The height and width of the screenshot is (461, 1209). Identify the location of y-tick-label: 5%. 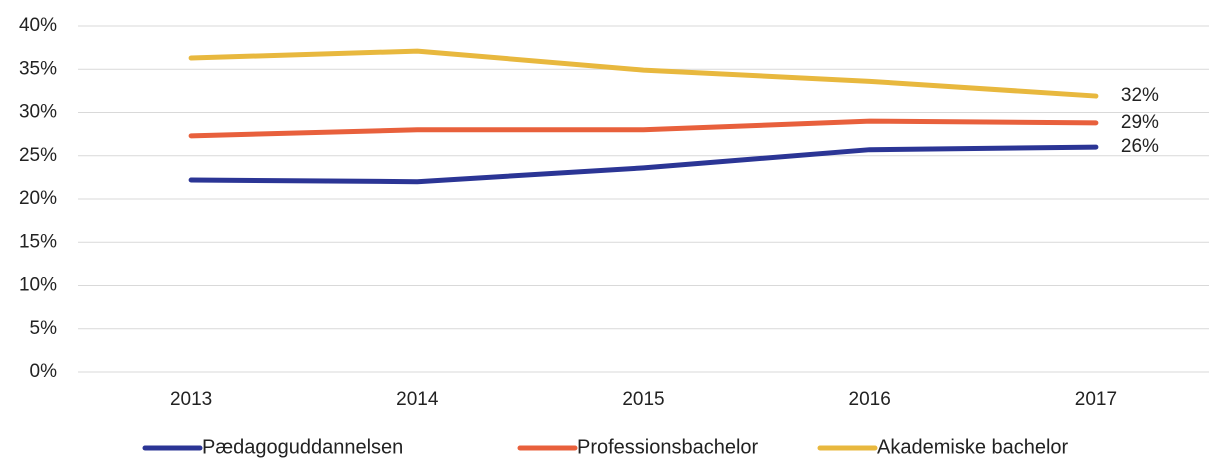
(44, 328).